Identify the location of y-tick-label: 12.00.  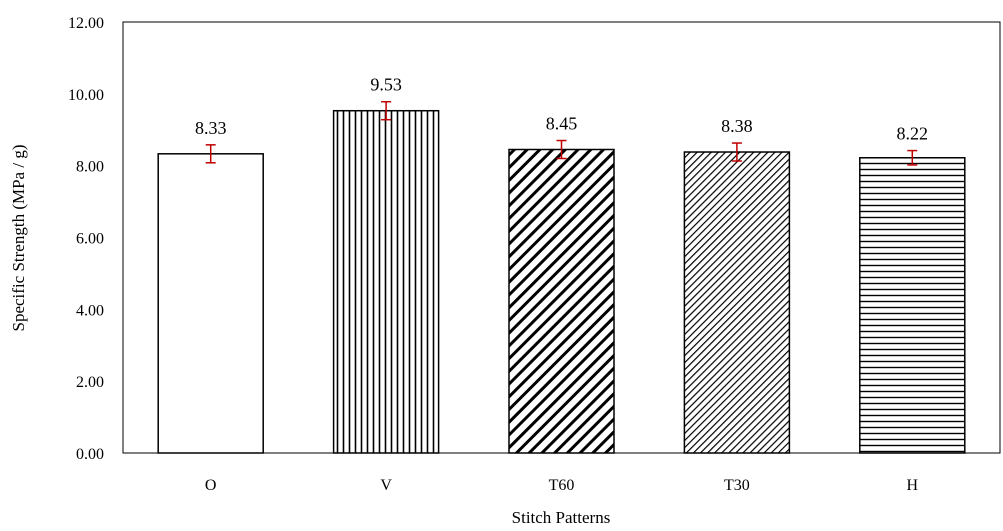
(86, 23).